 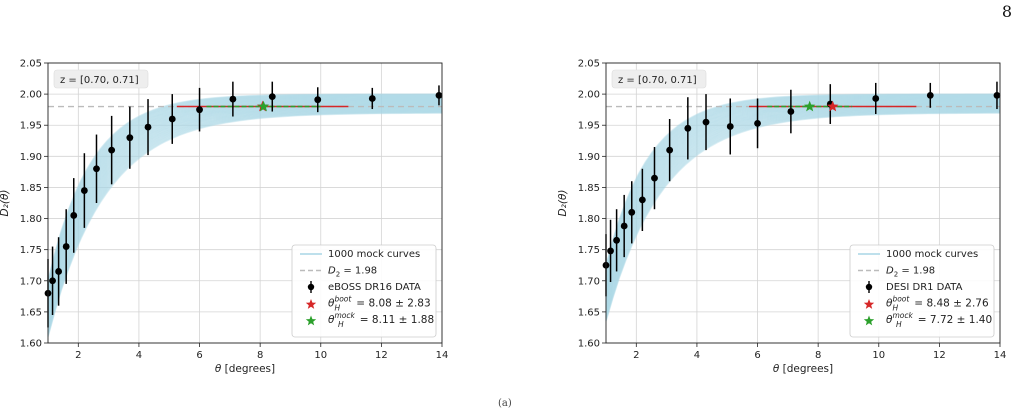 What do you see at coordinates (199, 355) in the screenshot?
I see `x-tick-label: 6` at bounding box center [199, 355].